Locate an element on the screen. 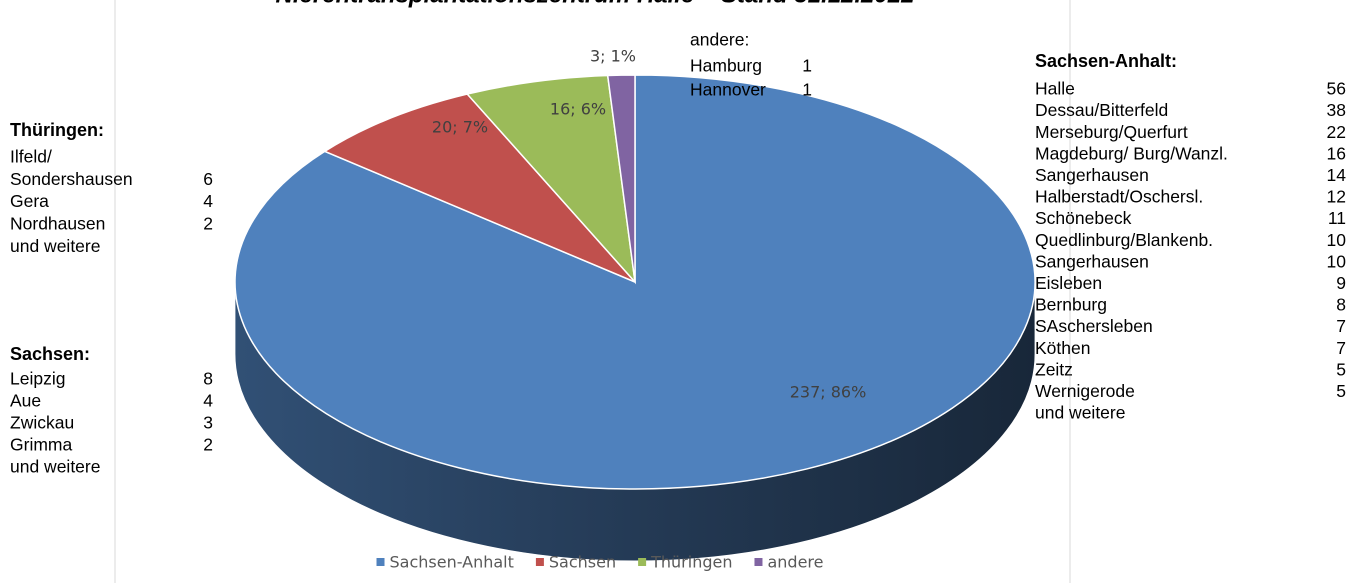 The width and height of the screenshot is (1362, 583). legend-label: andere is located at coordinates (795, 562).